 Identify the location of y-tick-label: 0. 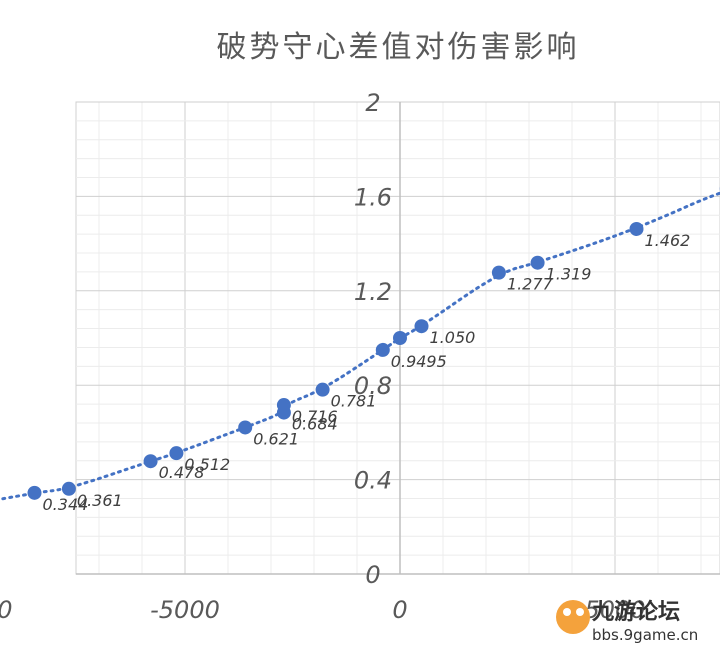
(372, 575).